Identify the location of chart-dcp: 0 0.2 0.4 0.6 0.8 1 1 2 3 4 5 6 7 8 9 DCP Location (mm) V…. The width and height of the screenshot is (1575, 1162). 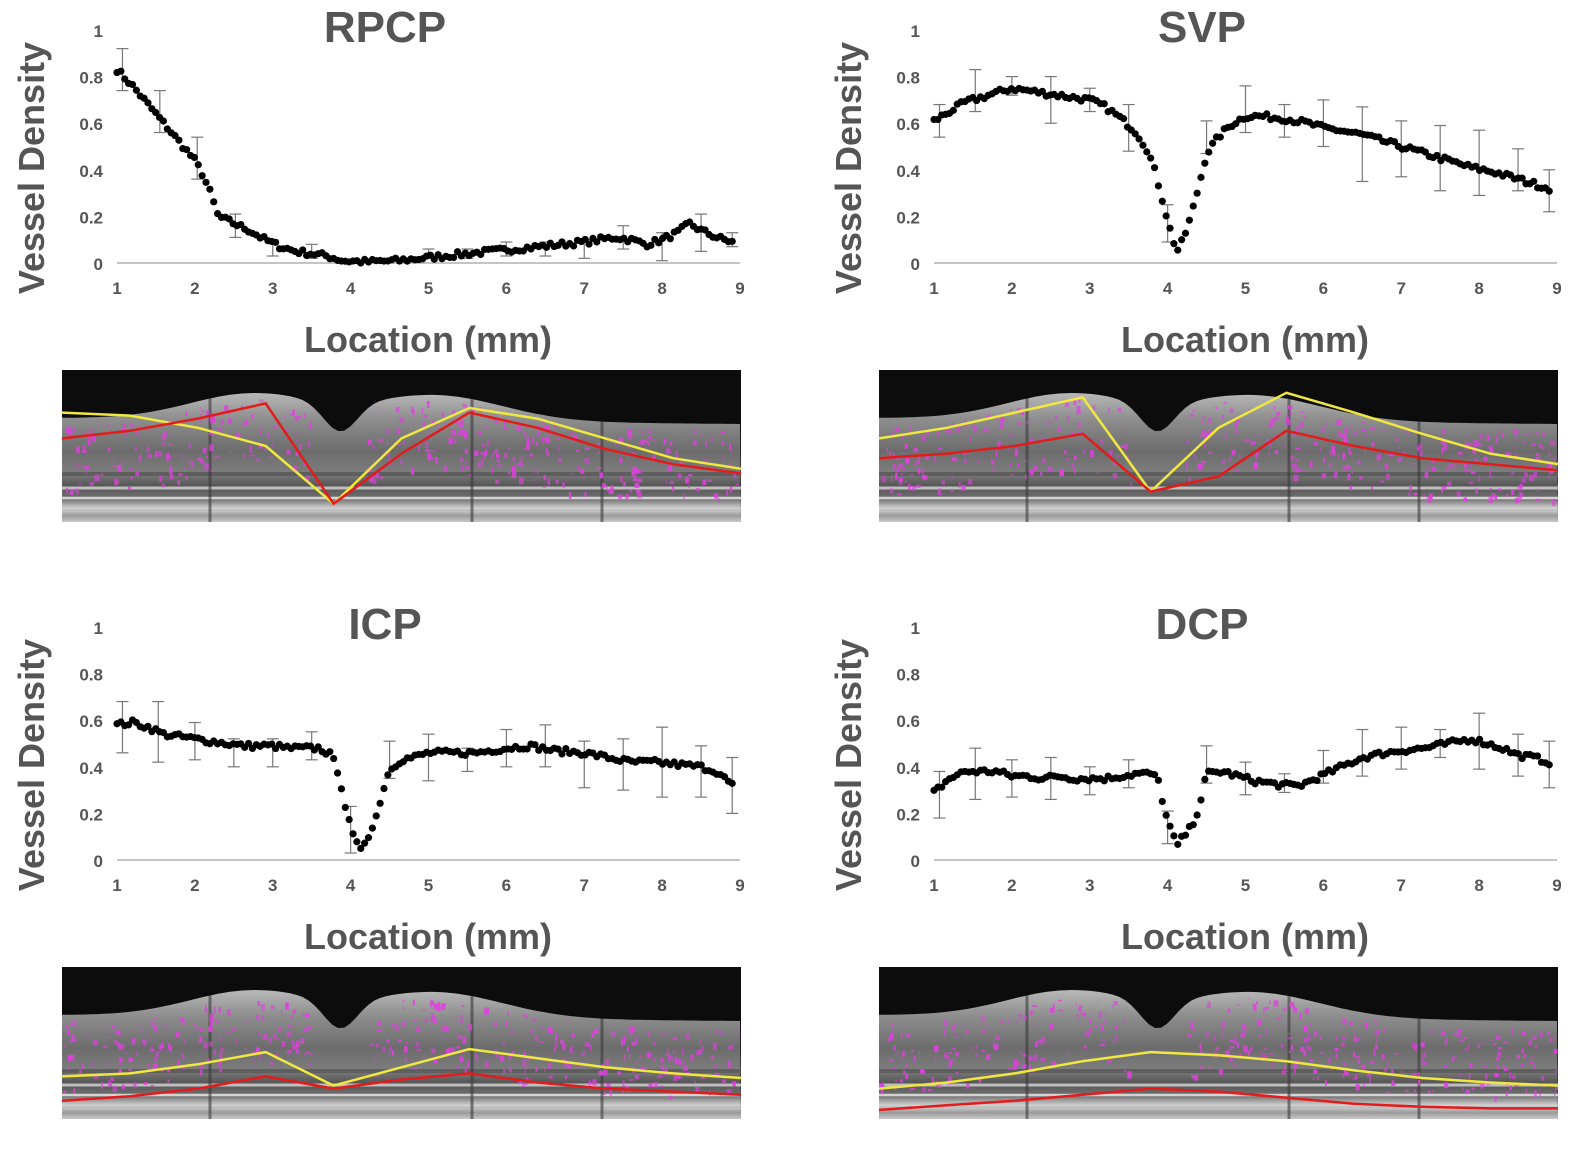
(1195, 778).